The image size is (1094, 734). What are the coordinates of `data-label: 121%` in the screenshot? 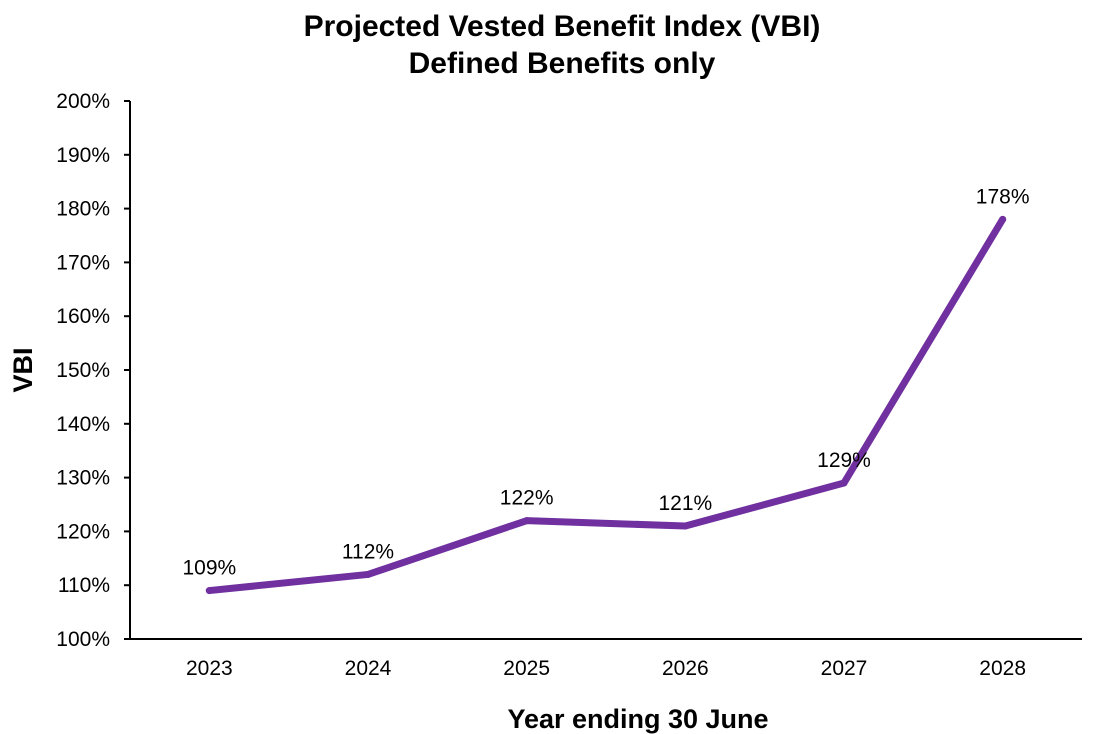 It's located at (685, 503).